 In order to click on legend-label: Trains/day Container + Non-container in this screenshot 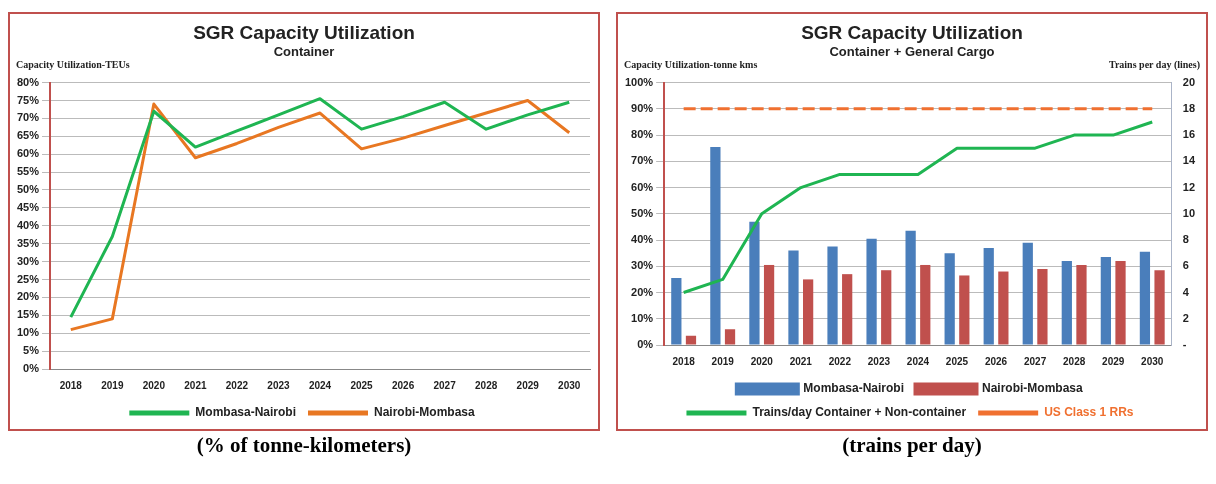, I will do `click(859, 412)`.